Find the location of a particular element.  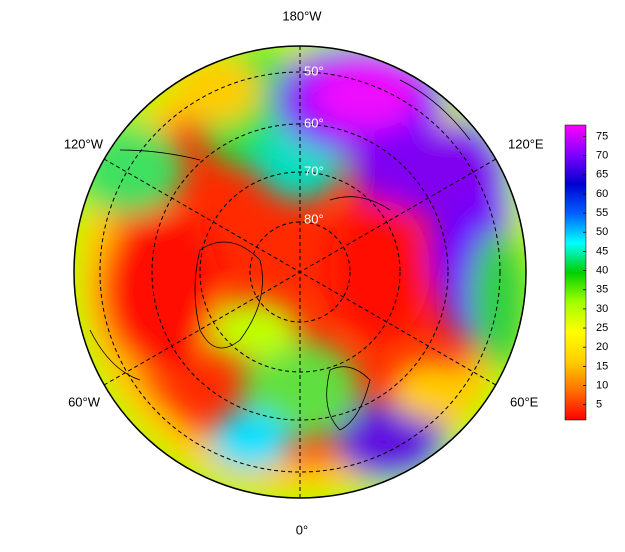

lat-label: 80° is located at coordinates (314, 218).